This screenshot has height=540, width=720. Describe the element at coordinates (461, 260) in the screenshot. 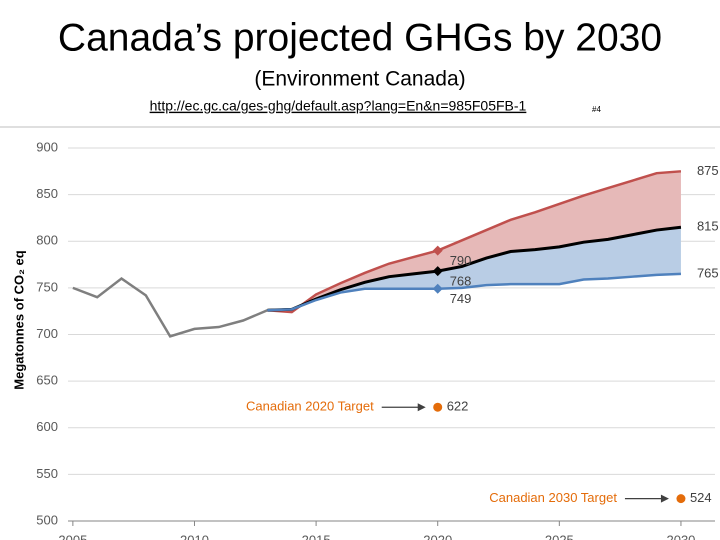

I see `data-label: 790` at that location.